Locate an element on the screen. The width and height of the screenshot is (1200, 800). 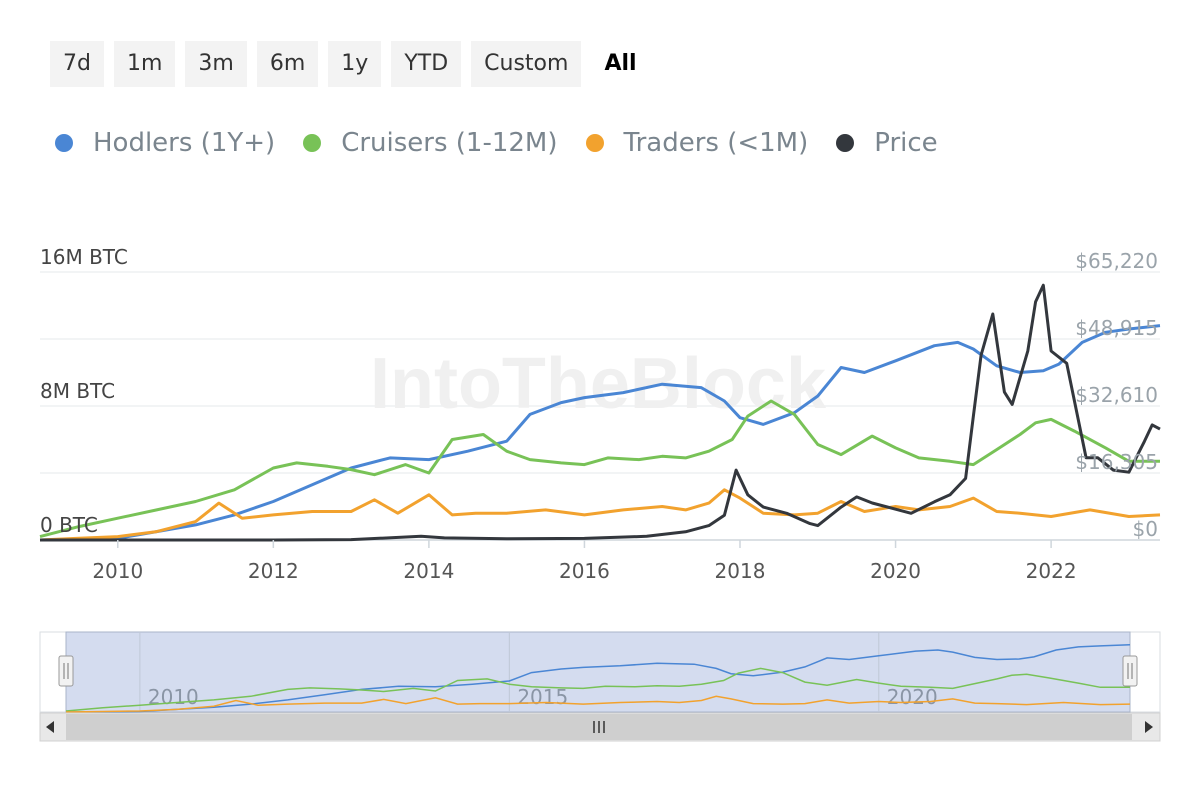
x-tick-label: 2016 is located at coordinates (584, 571).